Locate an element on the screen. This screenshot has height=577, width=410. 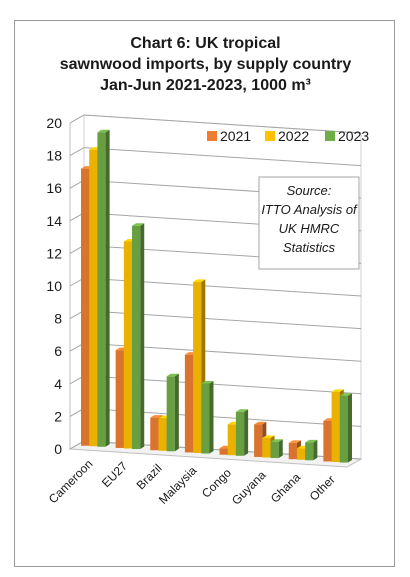
y-tick-label: 20 is located at coordinates (54, 123).